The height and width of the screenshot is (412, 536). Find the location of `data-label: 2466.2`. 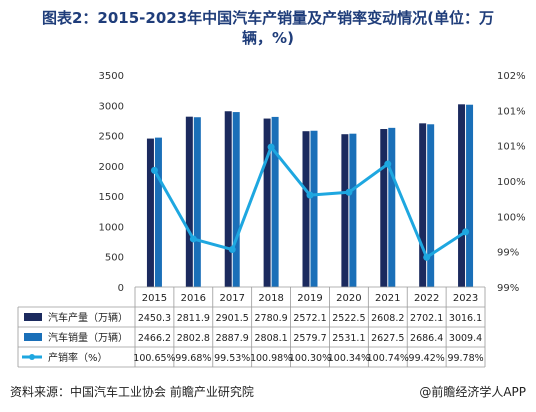

data-label: 2466.2 is located at coordinates (154, 338).